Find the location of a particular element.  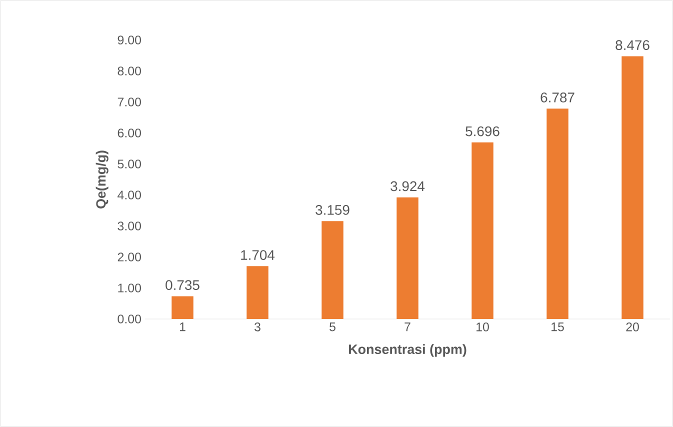

x-tick-label: 5 is located at coordinates (333, 327).